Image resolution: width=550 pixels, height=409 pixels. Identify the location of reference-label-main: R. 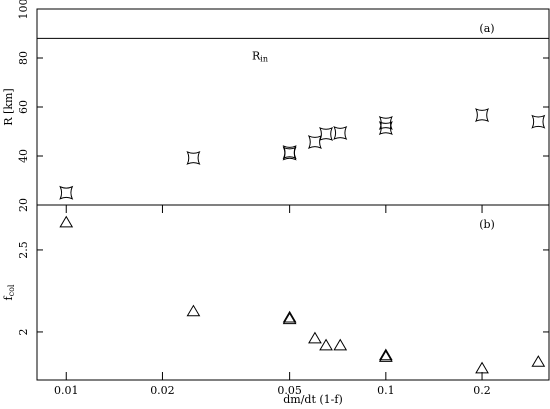
(256, 55).